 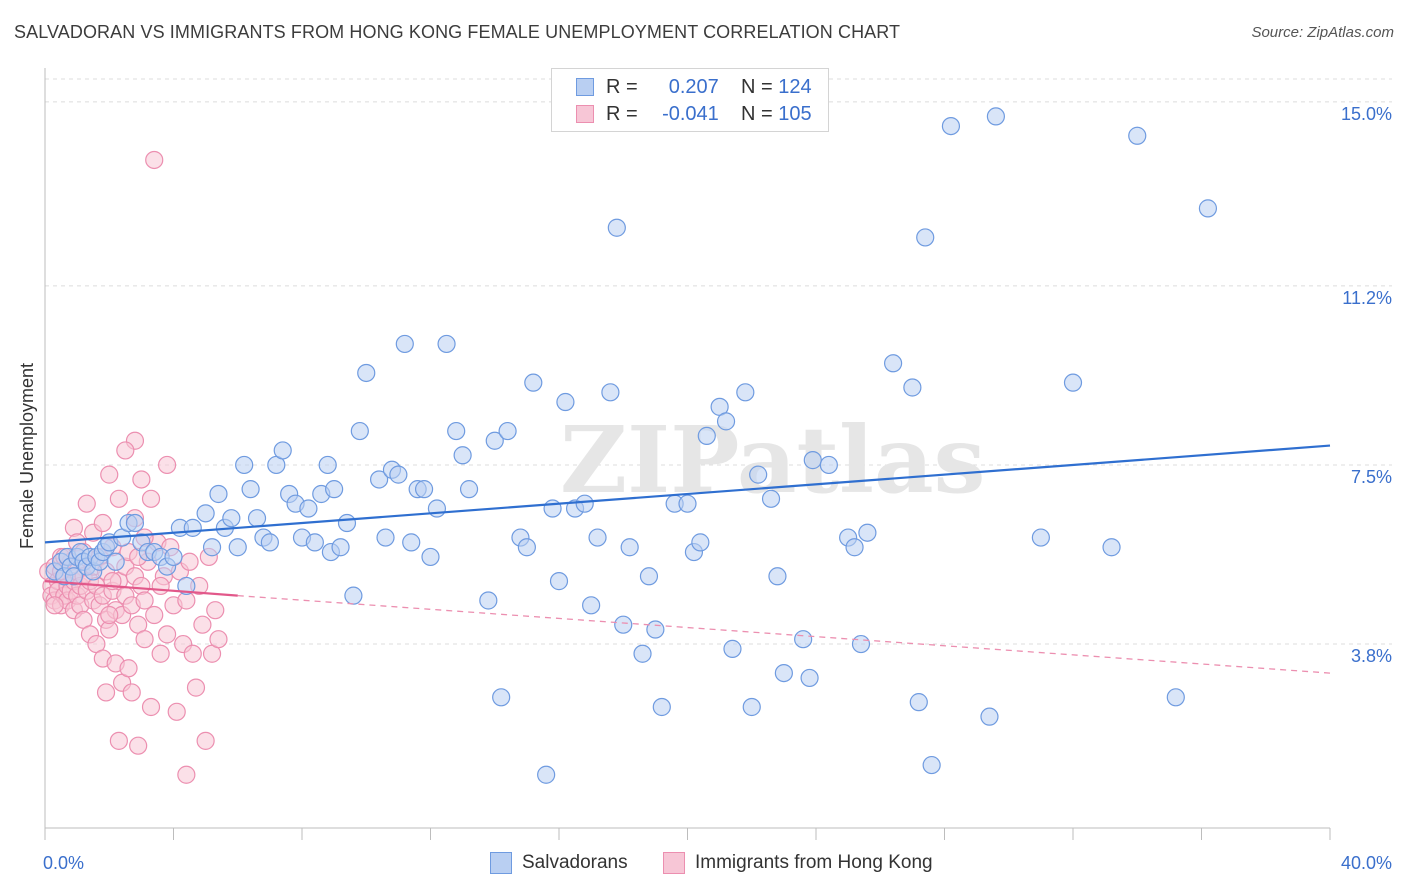 I want to click on legend-row-hong-kong: R = -0.041 N = 105, so click(x=694, y=114).